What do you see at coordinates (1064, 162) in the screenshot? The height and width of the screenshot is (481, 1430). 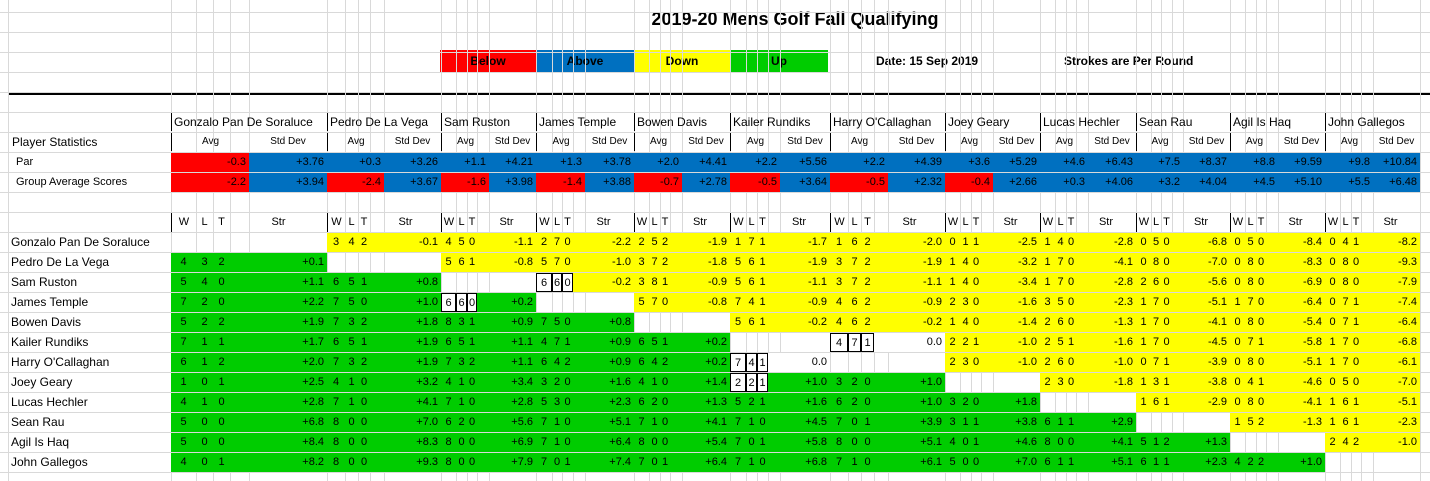 I see `par-avg: +4.6` at bounding box center [1064, 162].